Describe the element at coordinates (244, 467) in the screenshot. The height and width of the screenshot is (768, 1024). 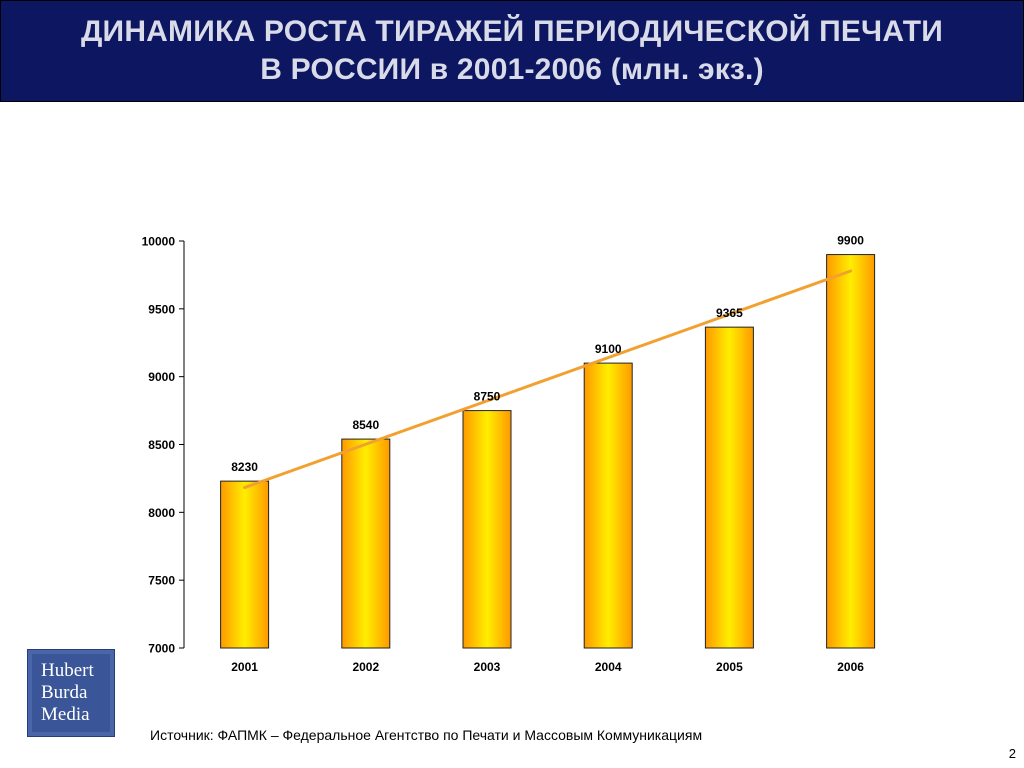
I see `data-label-2001: 8230` at that location.